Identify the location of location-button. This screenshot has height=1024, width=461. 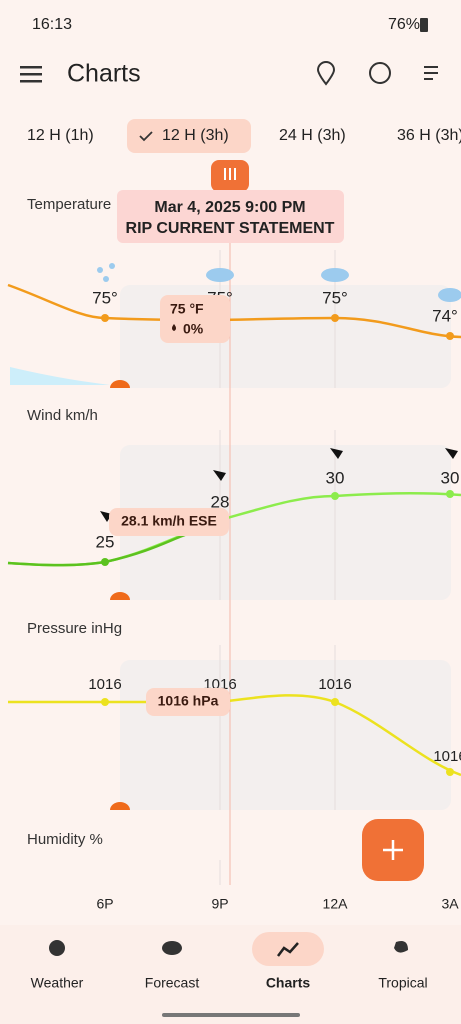
(326, 73).